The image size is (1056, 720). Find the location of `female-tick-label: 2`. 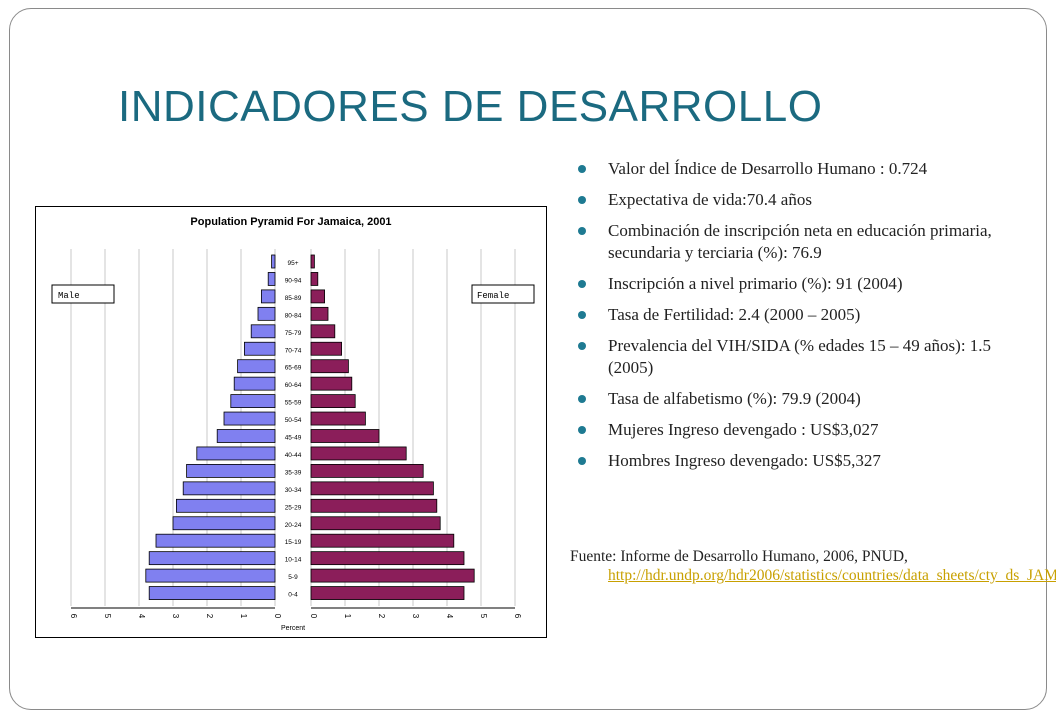

female-tick-label: 2 is located at coordinates (381, 616).